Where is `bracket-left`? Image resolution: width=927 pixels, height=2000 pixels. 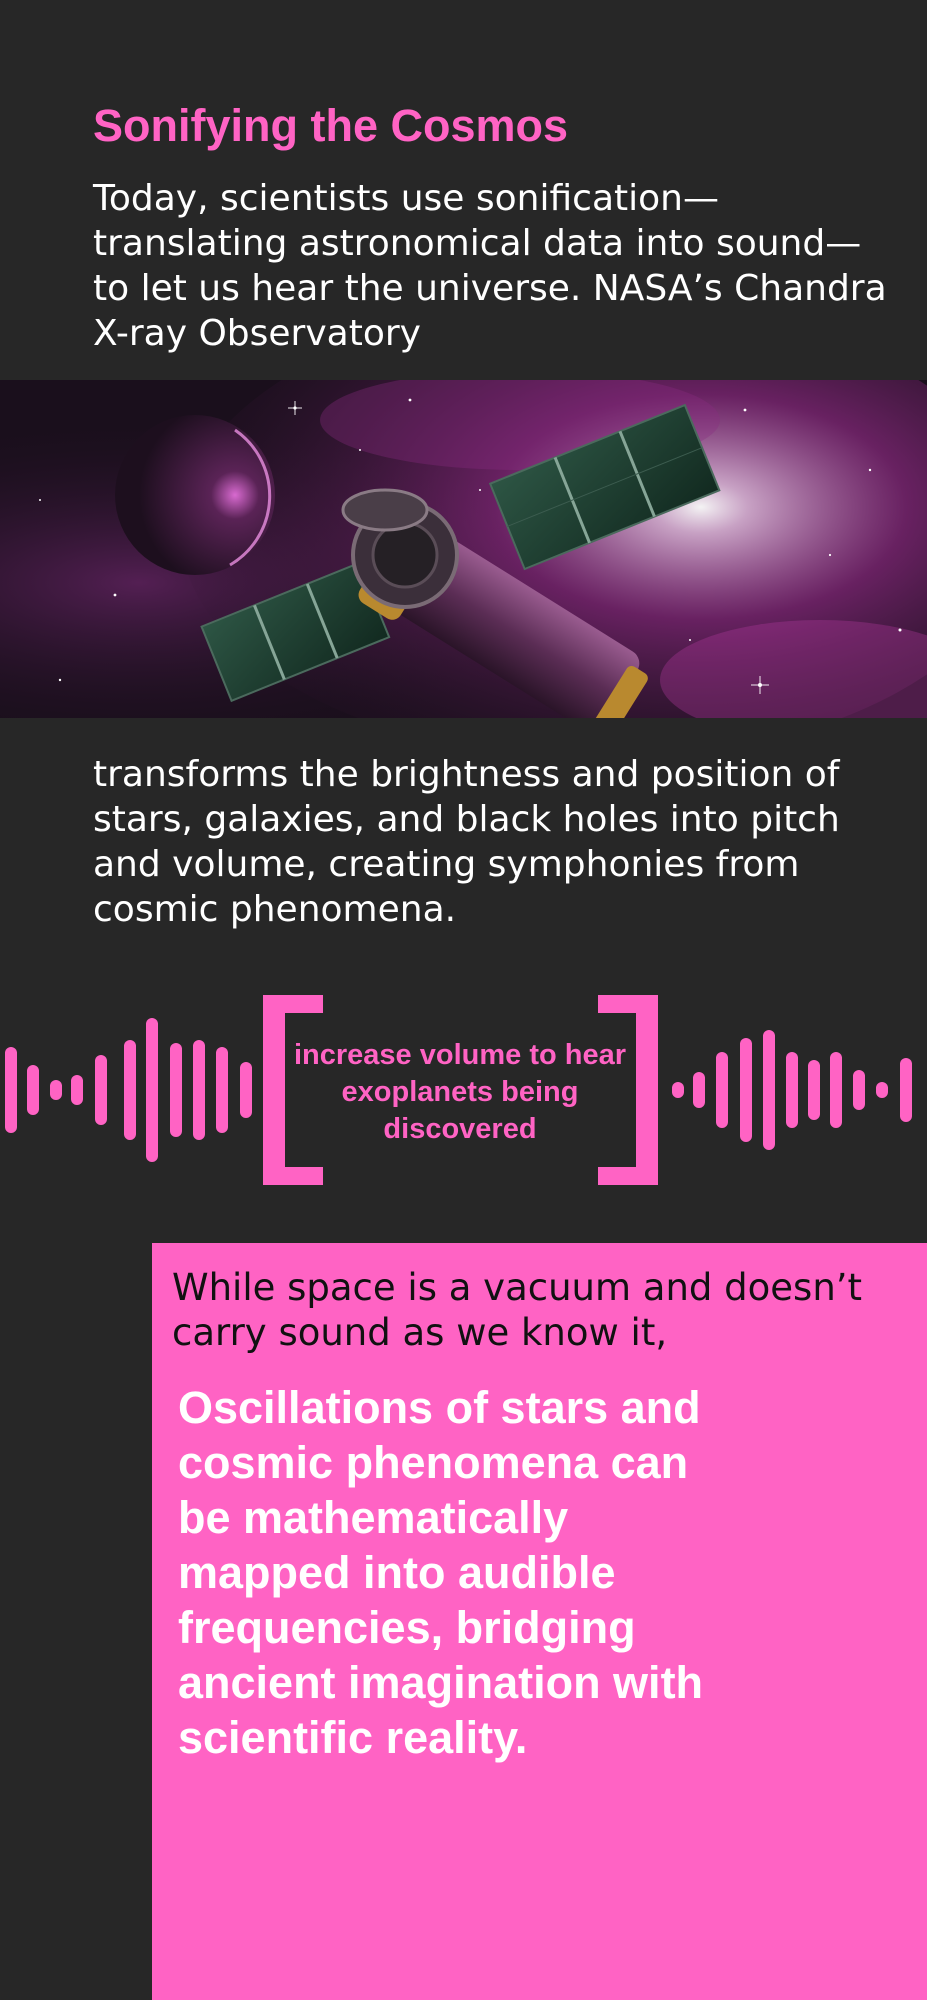 bracket-left is located at coordinates (293, 1090).